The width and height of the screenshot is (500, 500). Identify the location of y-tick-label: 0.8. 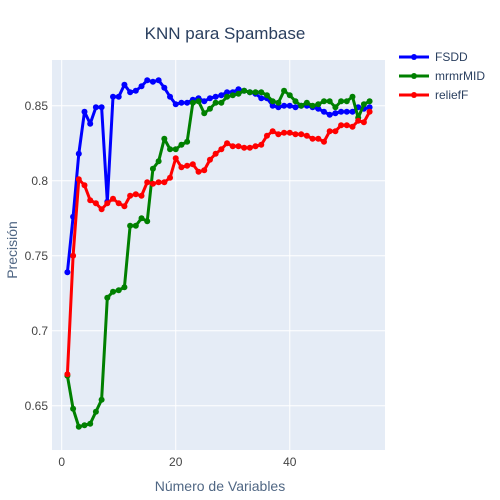
(39, 181).